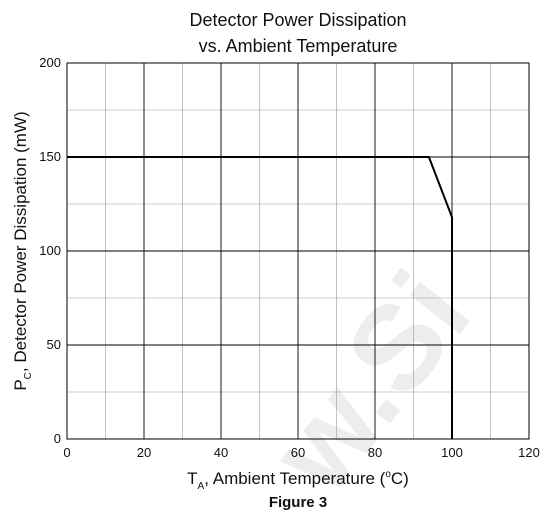 The width and height of the screenshot is (544, 517). I want to click on y-tick-label: 100, so click(50, 250).